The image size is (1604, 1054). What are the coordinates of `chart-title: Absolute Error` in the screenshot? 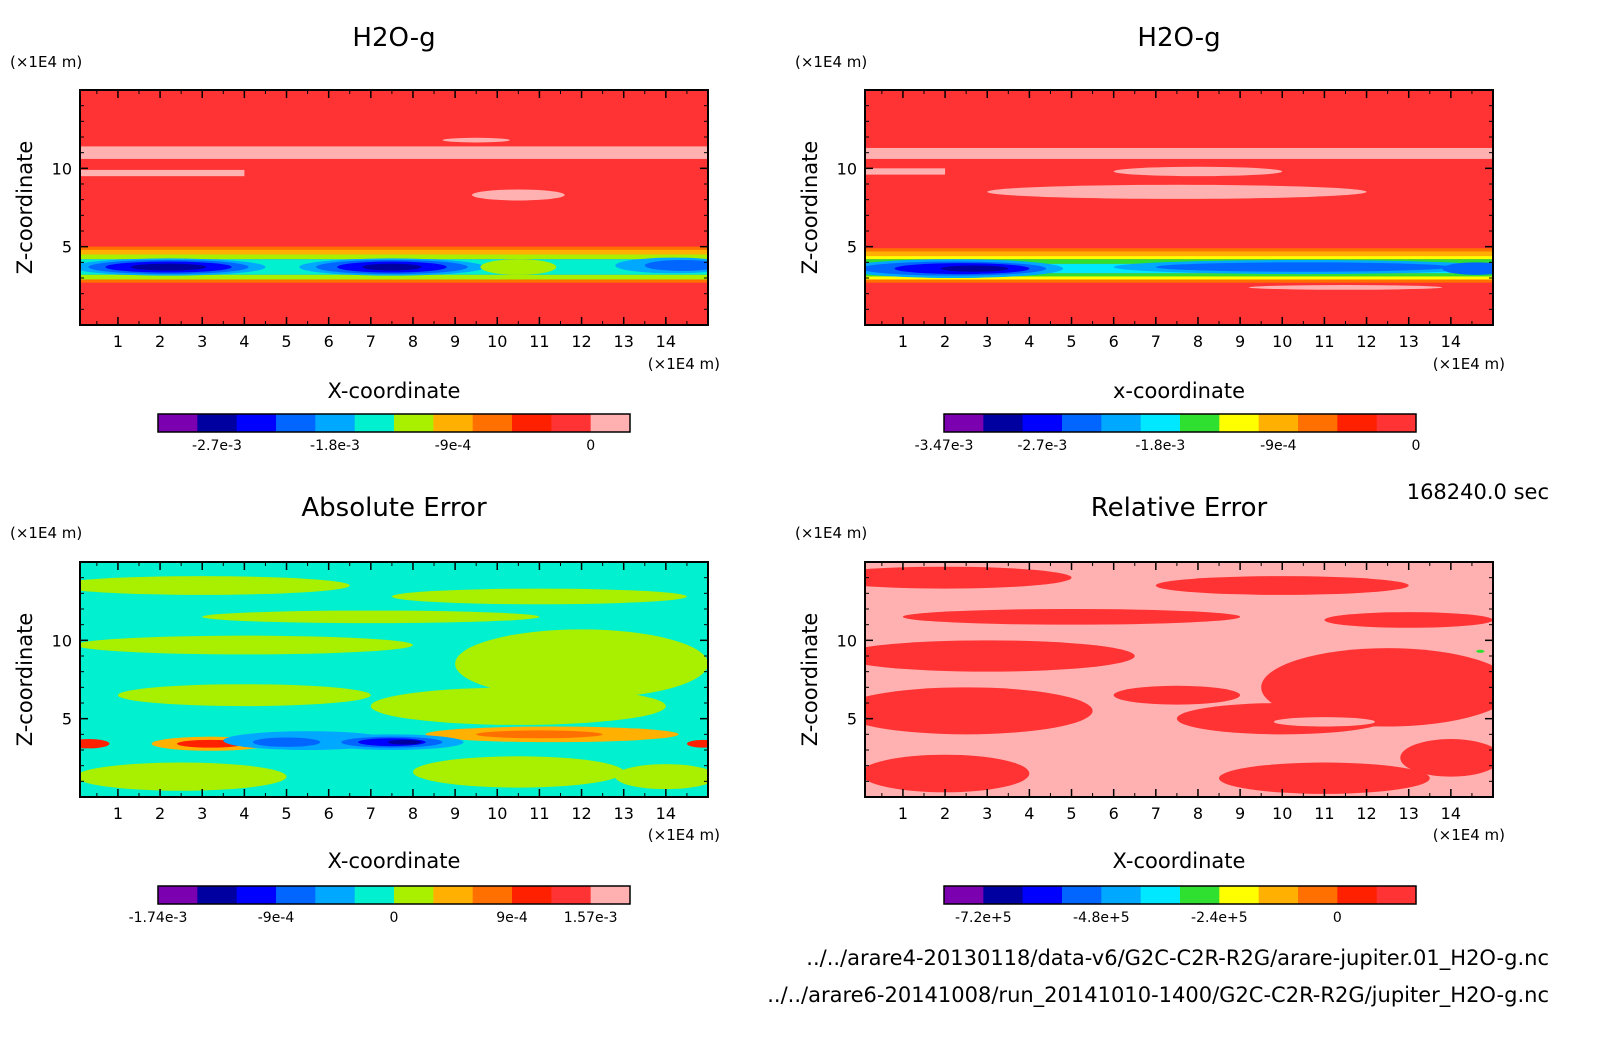 It's located at (394, 508).